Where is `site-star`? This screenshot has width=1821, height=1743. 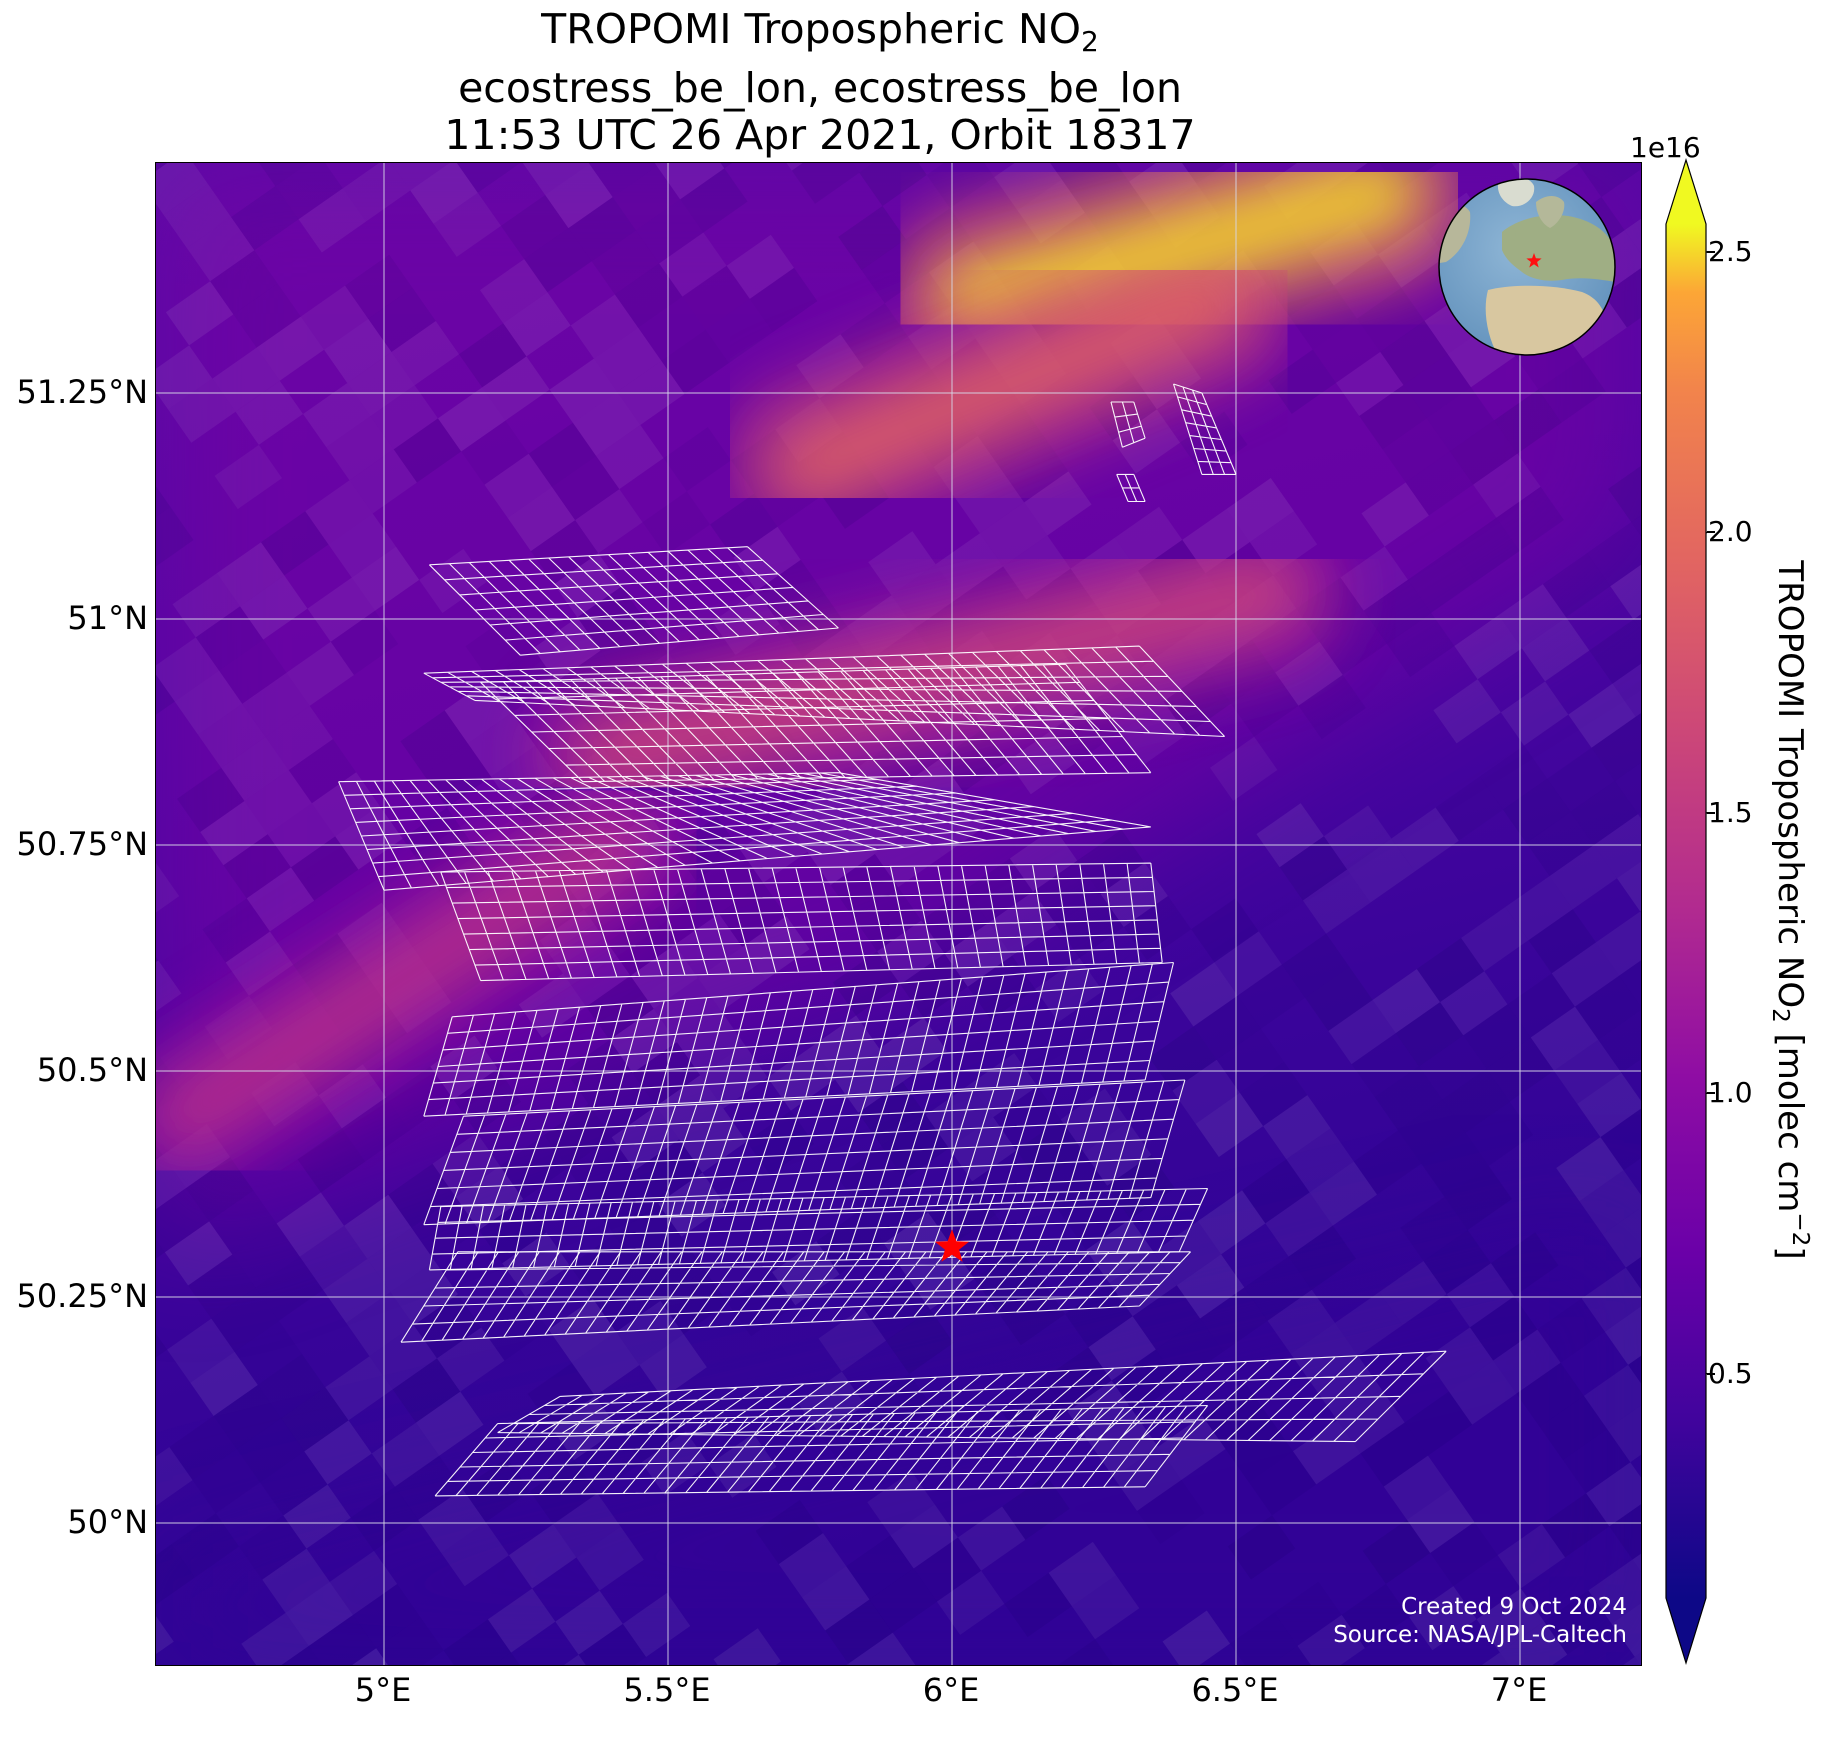
site-star is located at coordinates (952, 1245).